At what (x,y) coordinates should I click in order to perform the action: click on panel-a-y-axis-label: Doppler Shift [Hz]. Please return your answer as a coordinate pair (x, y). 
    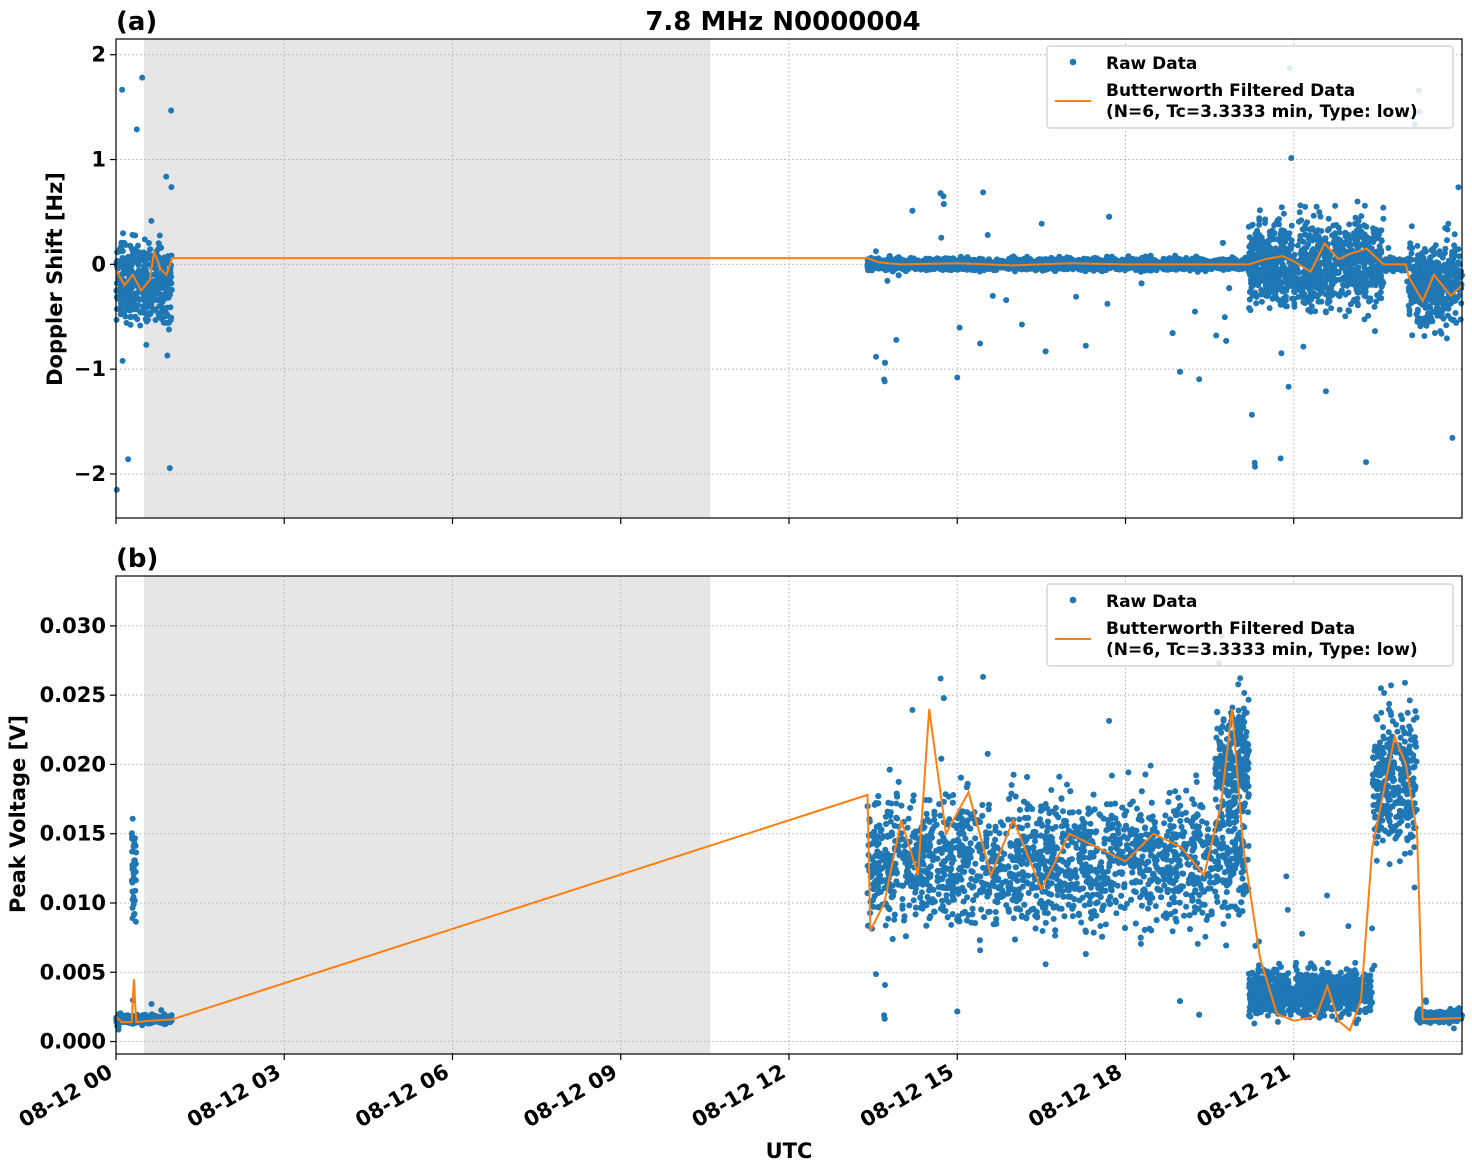
    Looking at the image, I should click on (55, 279).